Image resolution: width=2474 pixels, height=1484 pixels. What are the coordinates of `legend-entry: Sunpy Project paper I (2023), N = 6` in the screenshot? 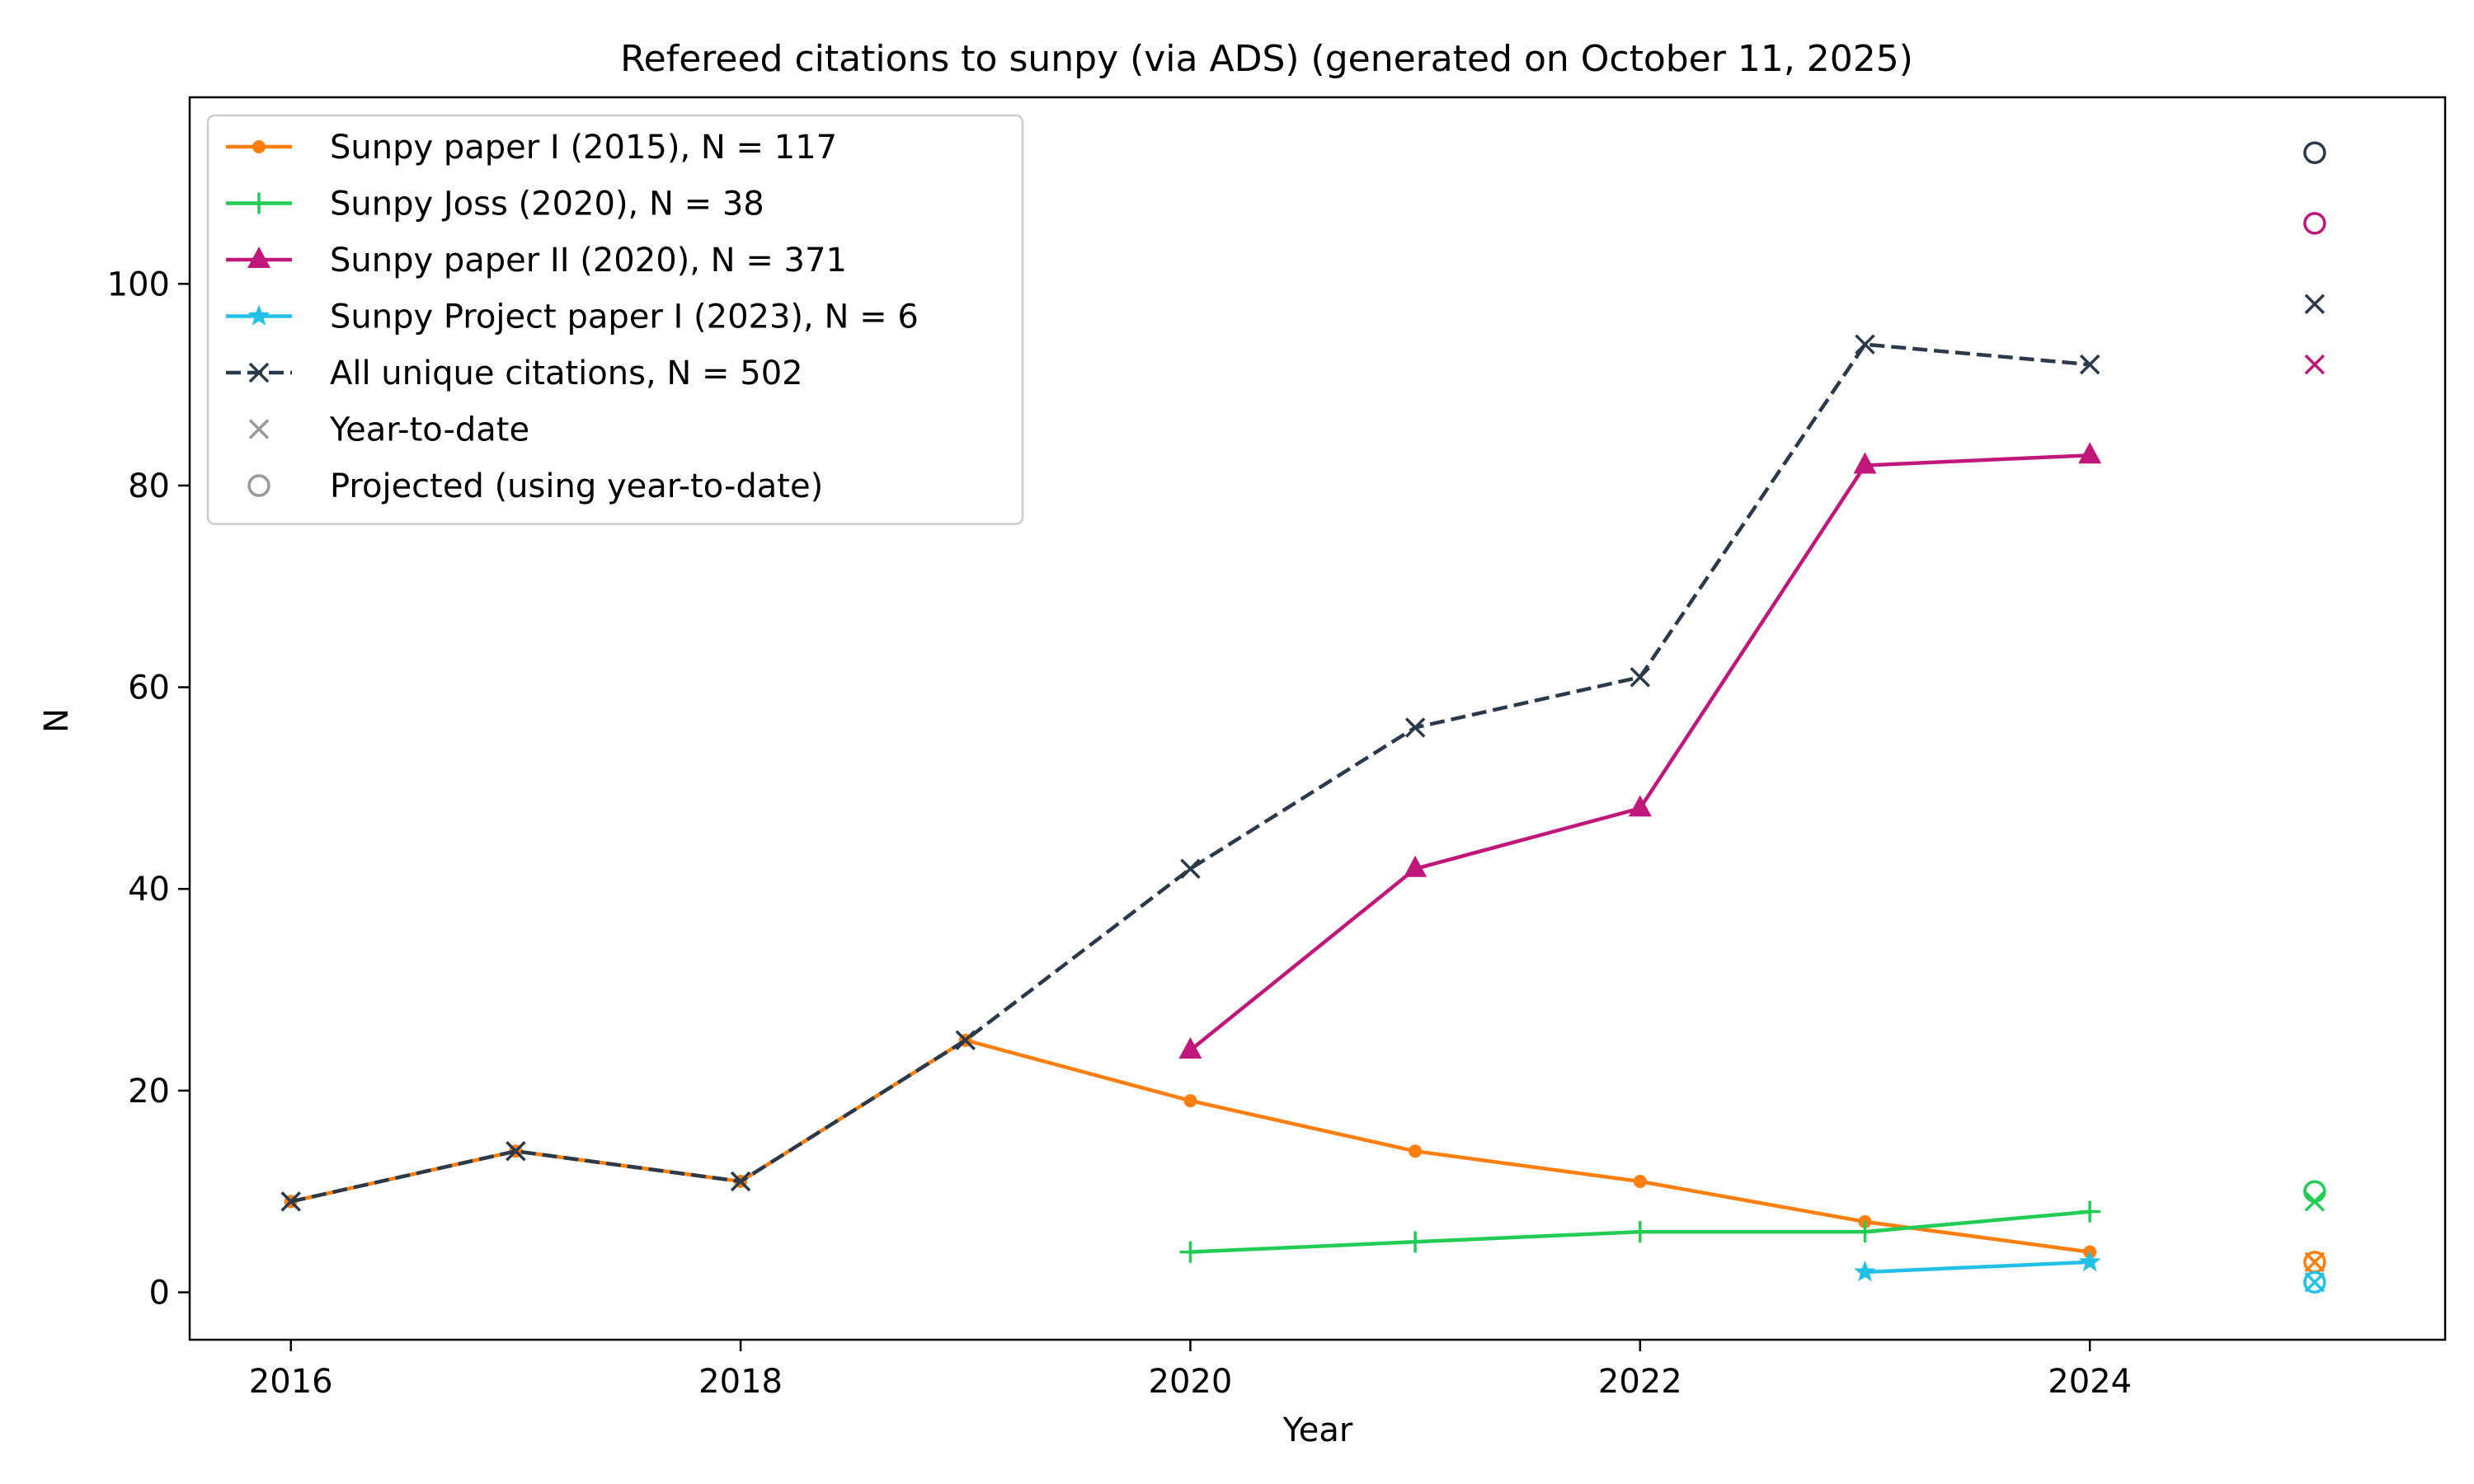 It's located at (572, 317).